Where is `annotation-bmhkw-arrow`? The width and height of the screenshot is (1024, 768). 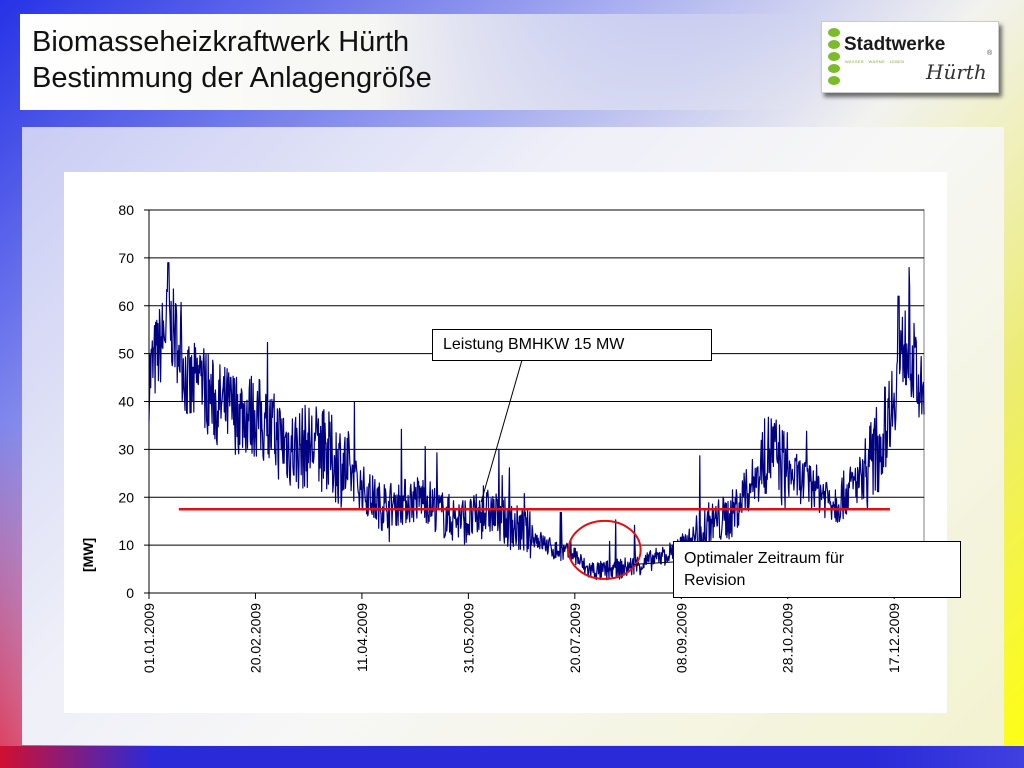 annotation-bmhkw-arrow is located at coordinates (501, 431).